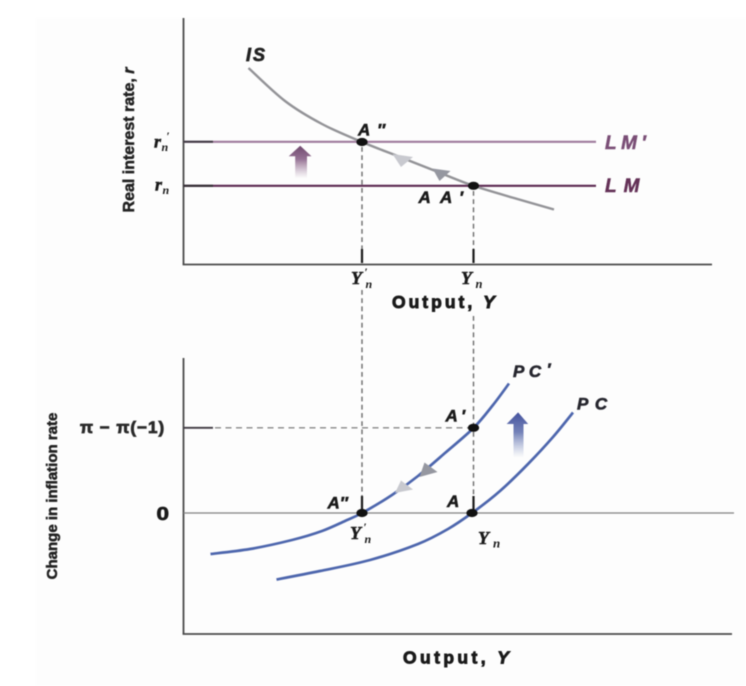  I want to click on svg-text: Change in inflation rate, so click(52, 496).